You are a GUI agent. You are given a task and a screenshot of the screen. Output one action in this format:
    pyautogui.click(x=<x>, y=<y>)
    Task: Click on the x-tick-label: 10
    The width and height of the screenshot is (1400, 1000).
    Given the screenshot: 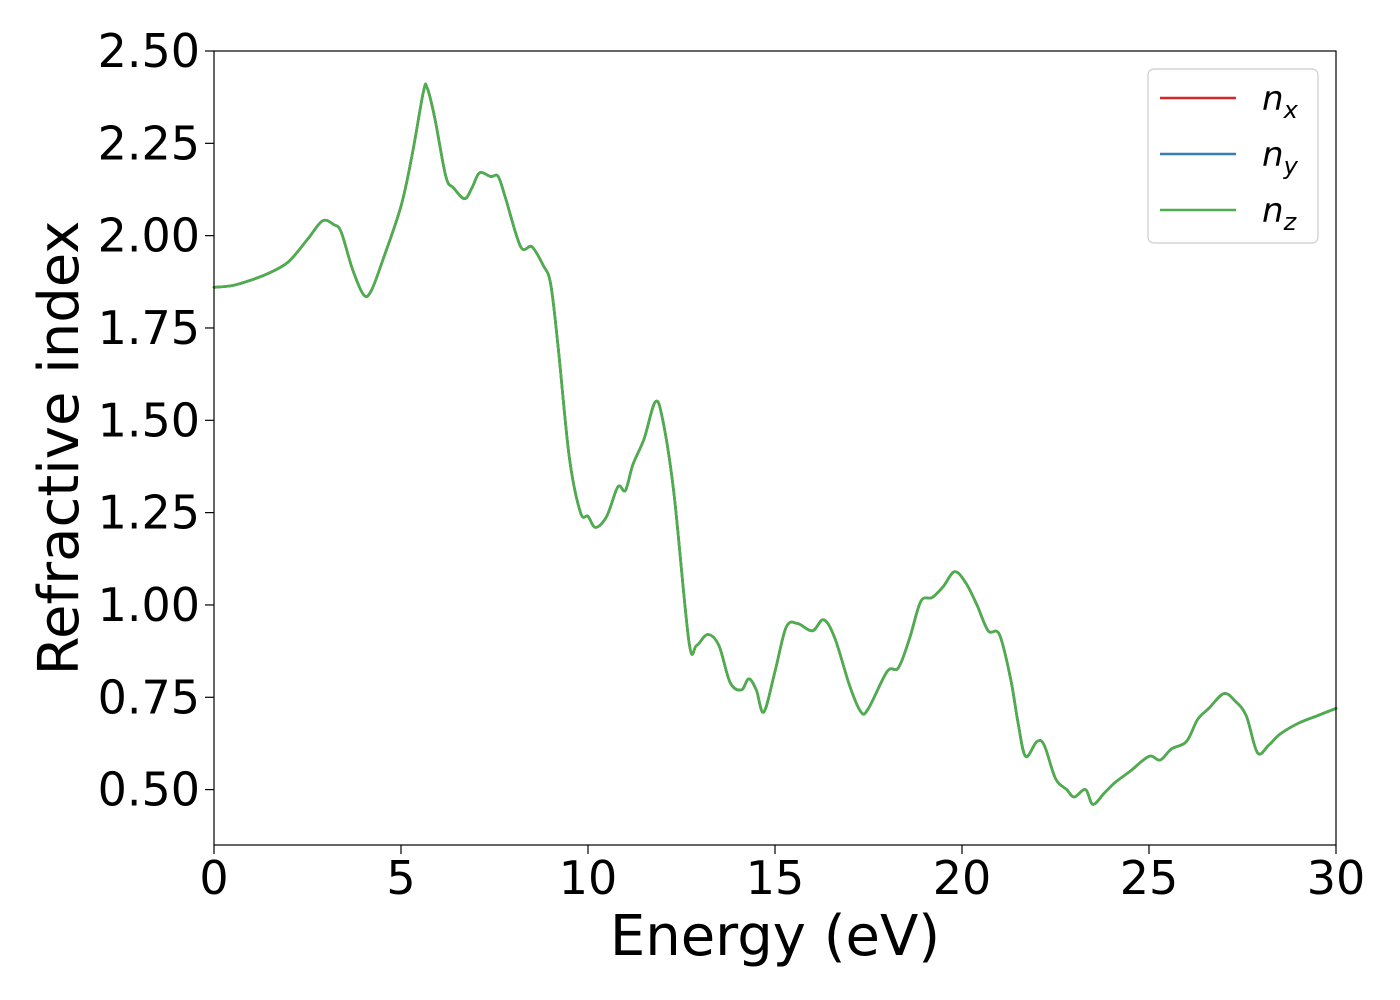 What is the action you would take?
    pyautogui.click(x=588, y=878)
    